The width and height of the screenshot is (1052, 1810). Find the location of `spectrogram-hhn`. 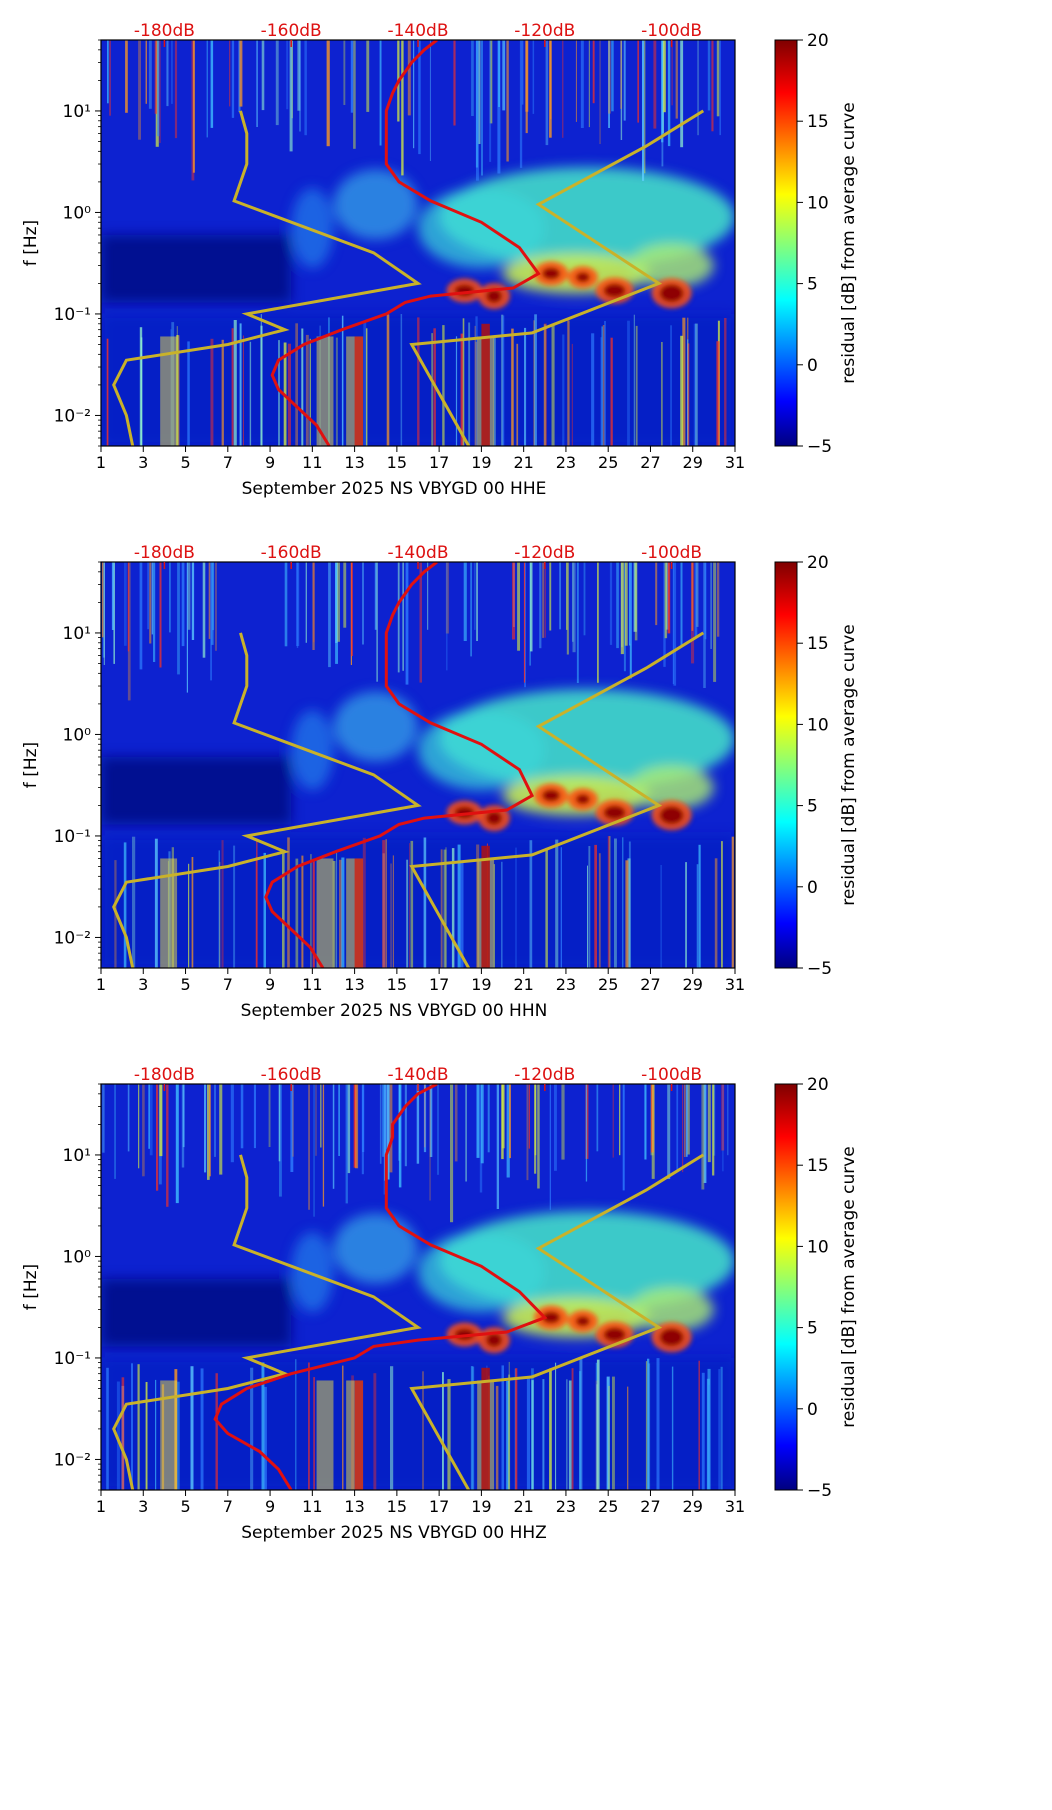

spectrogram-hhn is located at coordinates (418, 765).